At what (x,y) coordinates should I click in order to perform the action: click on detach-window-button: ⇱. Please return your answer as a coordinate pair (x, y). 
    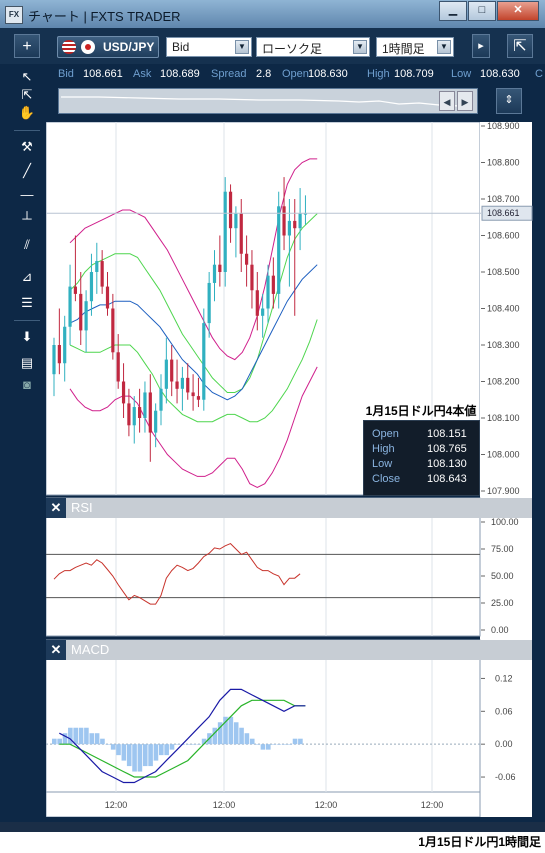
    Looking at the image, I should click on (520, 46).